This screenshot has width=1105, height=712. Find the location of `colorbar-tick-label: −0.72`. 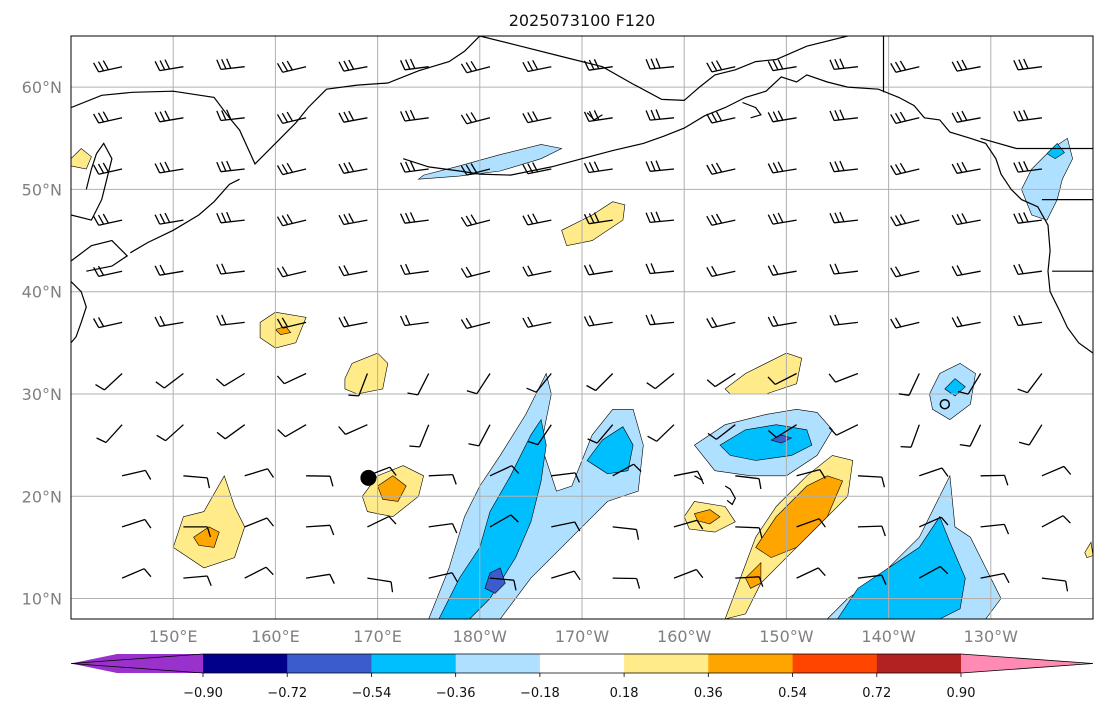

colorbar-tick-label: −0.72 is located at coordinates (287, 693).